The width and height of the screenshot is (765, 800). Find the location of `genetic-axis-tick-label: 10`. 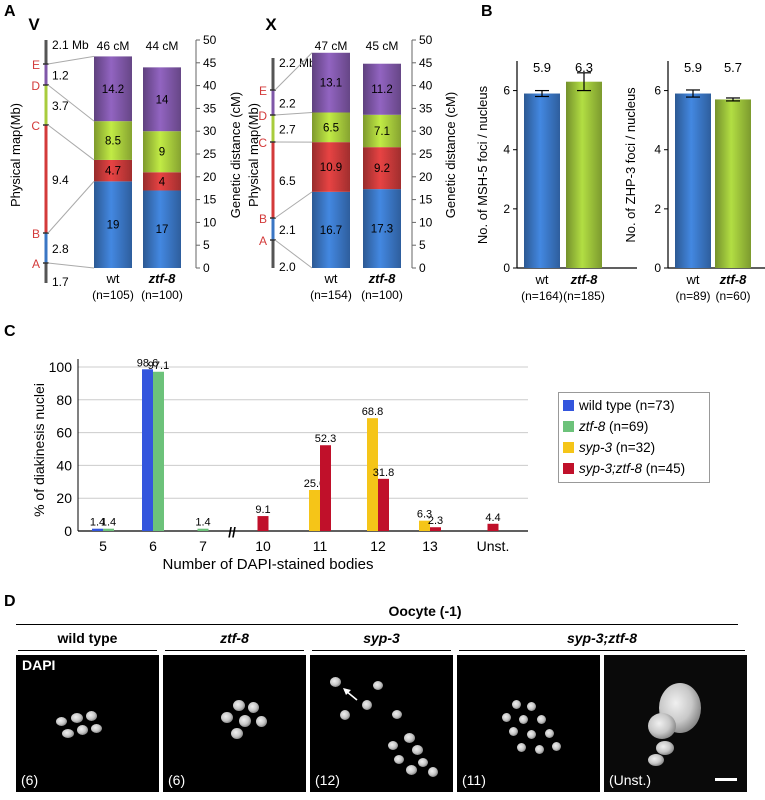

genetic-axis-tick-label: 10 is located at coordinates (210, 222).